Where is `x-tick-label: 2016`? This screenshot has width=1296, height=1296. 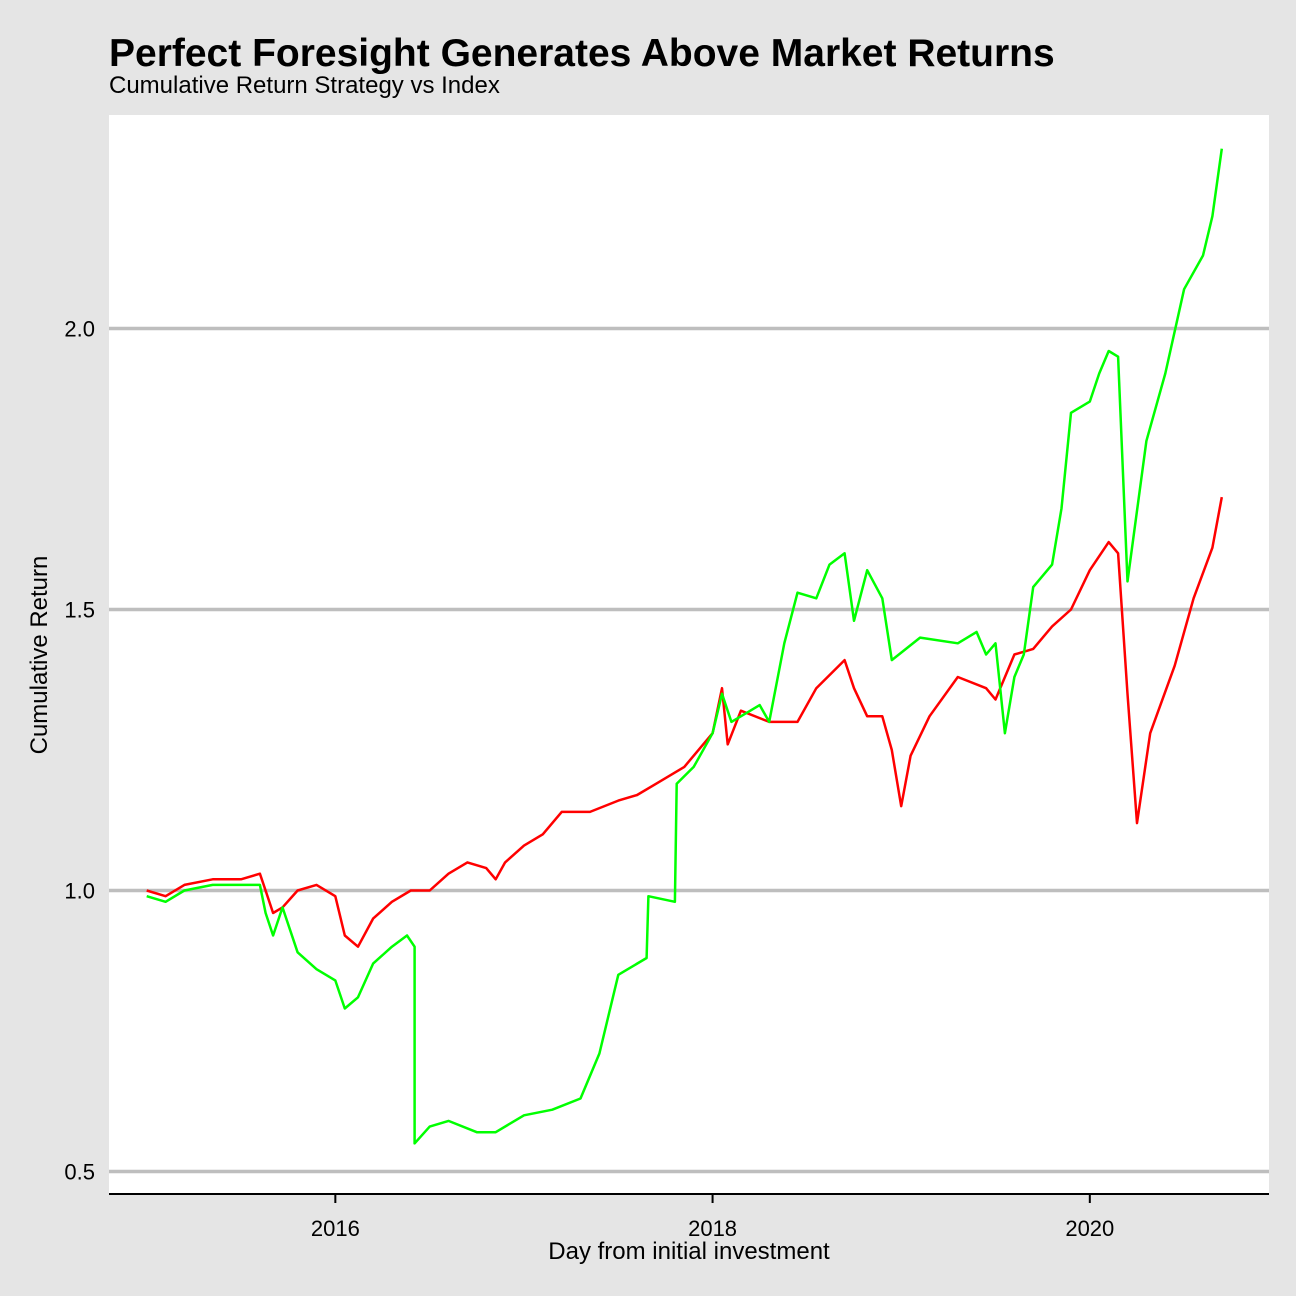 x-tick-label: 2016 is located at coordinates (335, 1228).